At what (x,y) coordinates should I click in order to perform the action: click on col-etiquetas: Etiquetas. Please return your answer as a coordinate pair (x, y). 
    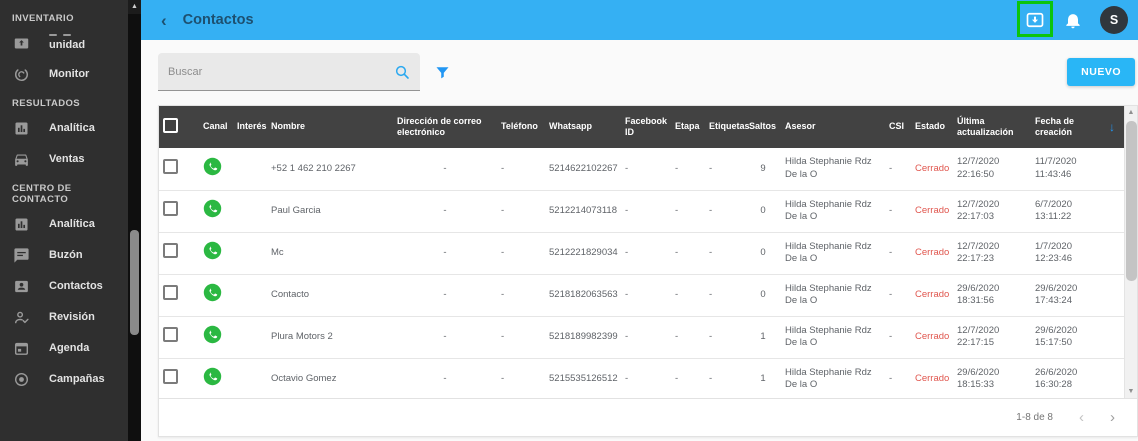
    Looking at the image, I should click on (727, 127).